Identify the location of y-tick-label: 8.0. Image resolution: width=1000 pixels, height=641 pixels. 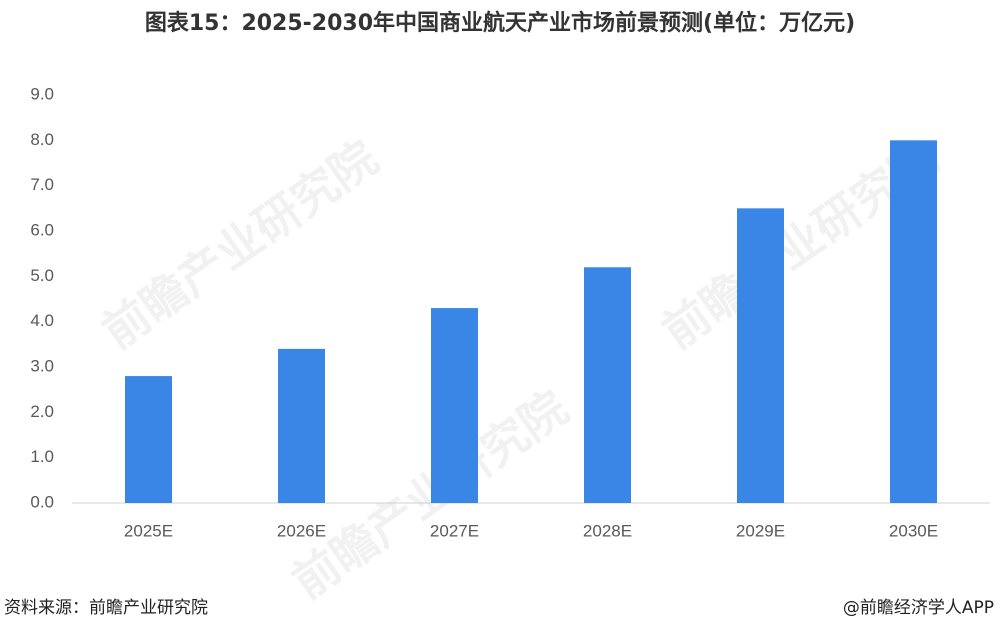
(42, 139).